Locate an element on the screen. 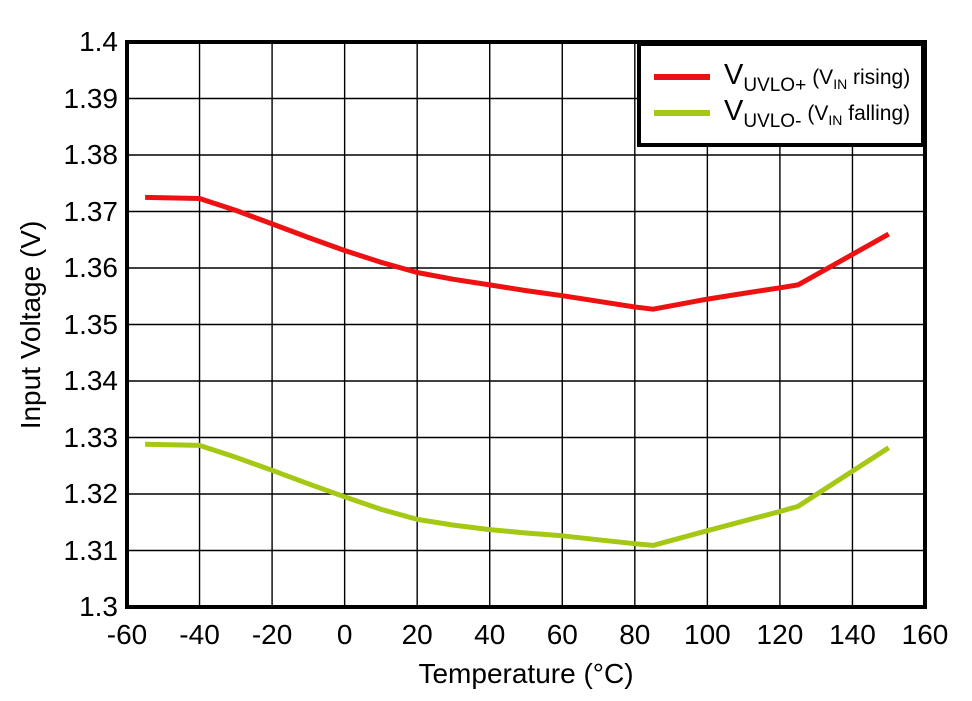 The image size is (972, 701). x-tick-label: -20 is located at coordinates (272, 634).